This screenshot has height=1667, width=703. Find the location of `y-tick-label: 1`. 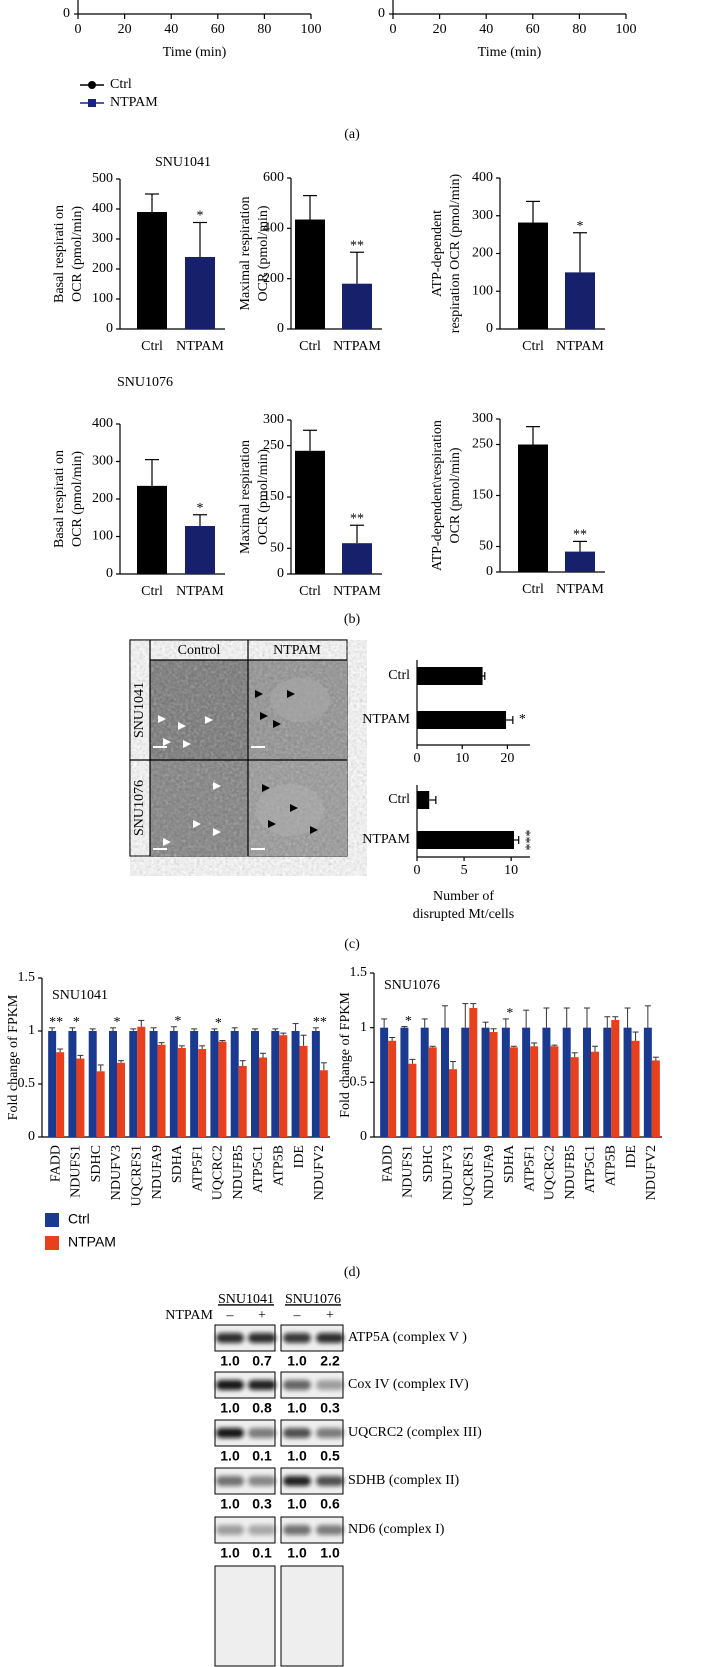

y-tick-label: 1 is located at coordinates (363, 1027).